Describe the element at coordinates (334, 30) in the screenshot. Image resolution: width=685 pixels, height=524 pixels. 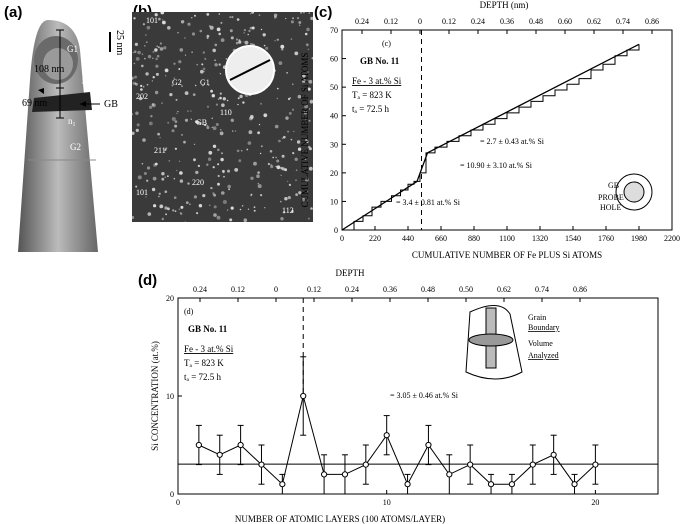
I see `c-y-tick-label: 70` at that location.